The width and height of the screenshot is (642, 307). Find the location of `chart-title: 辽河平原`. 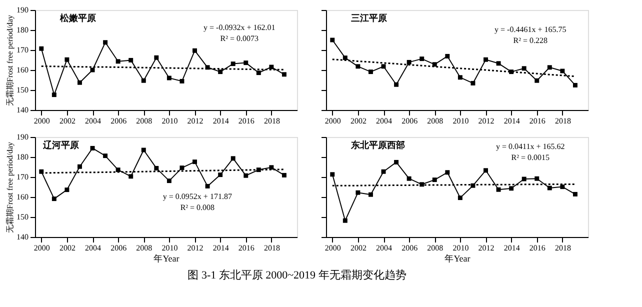

chart-title: 辽河平原 is located at coordinates (60, 145).